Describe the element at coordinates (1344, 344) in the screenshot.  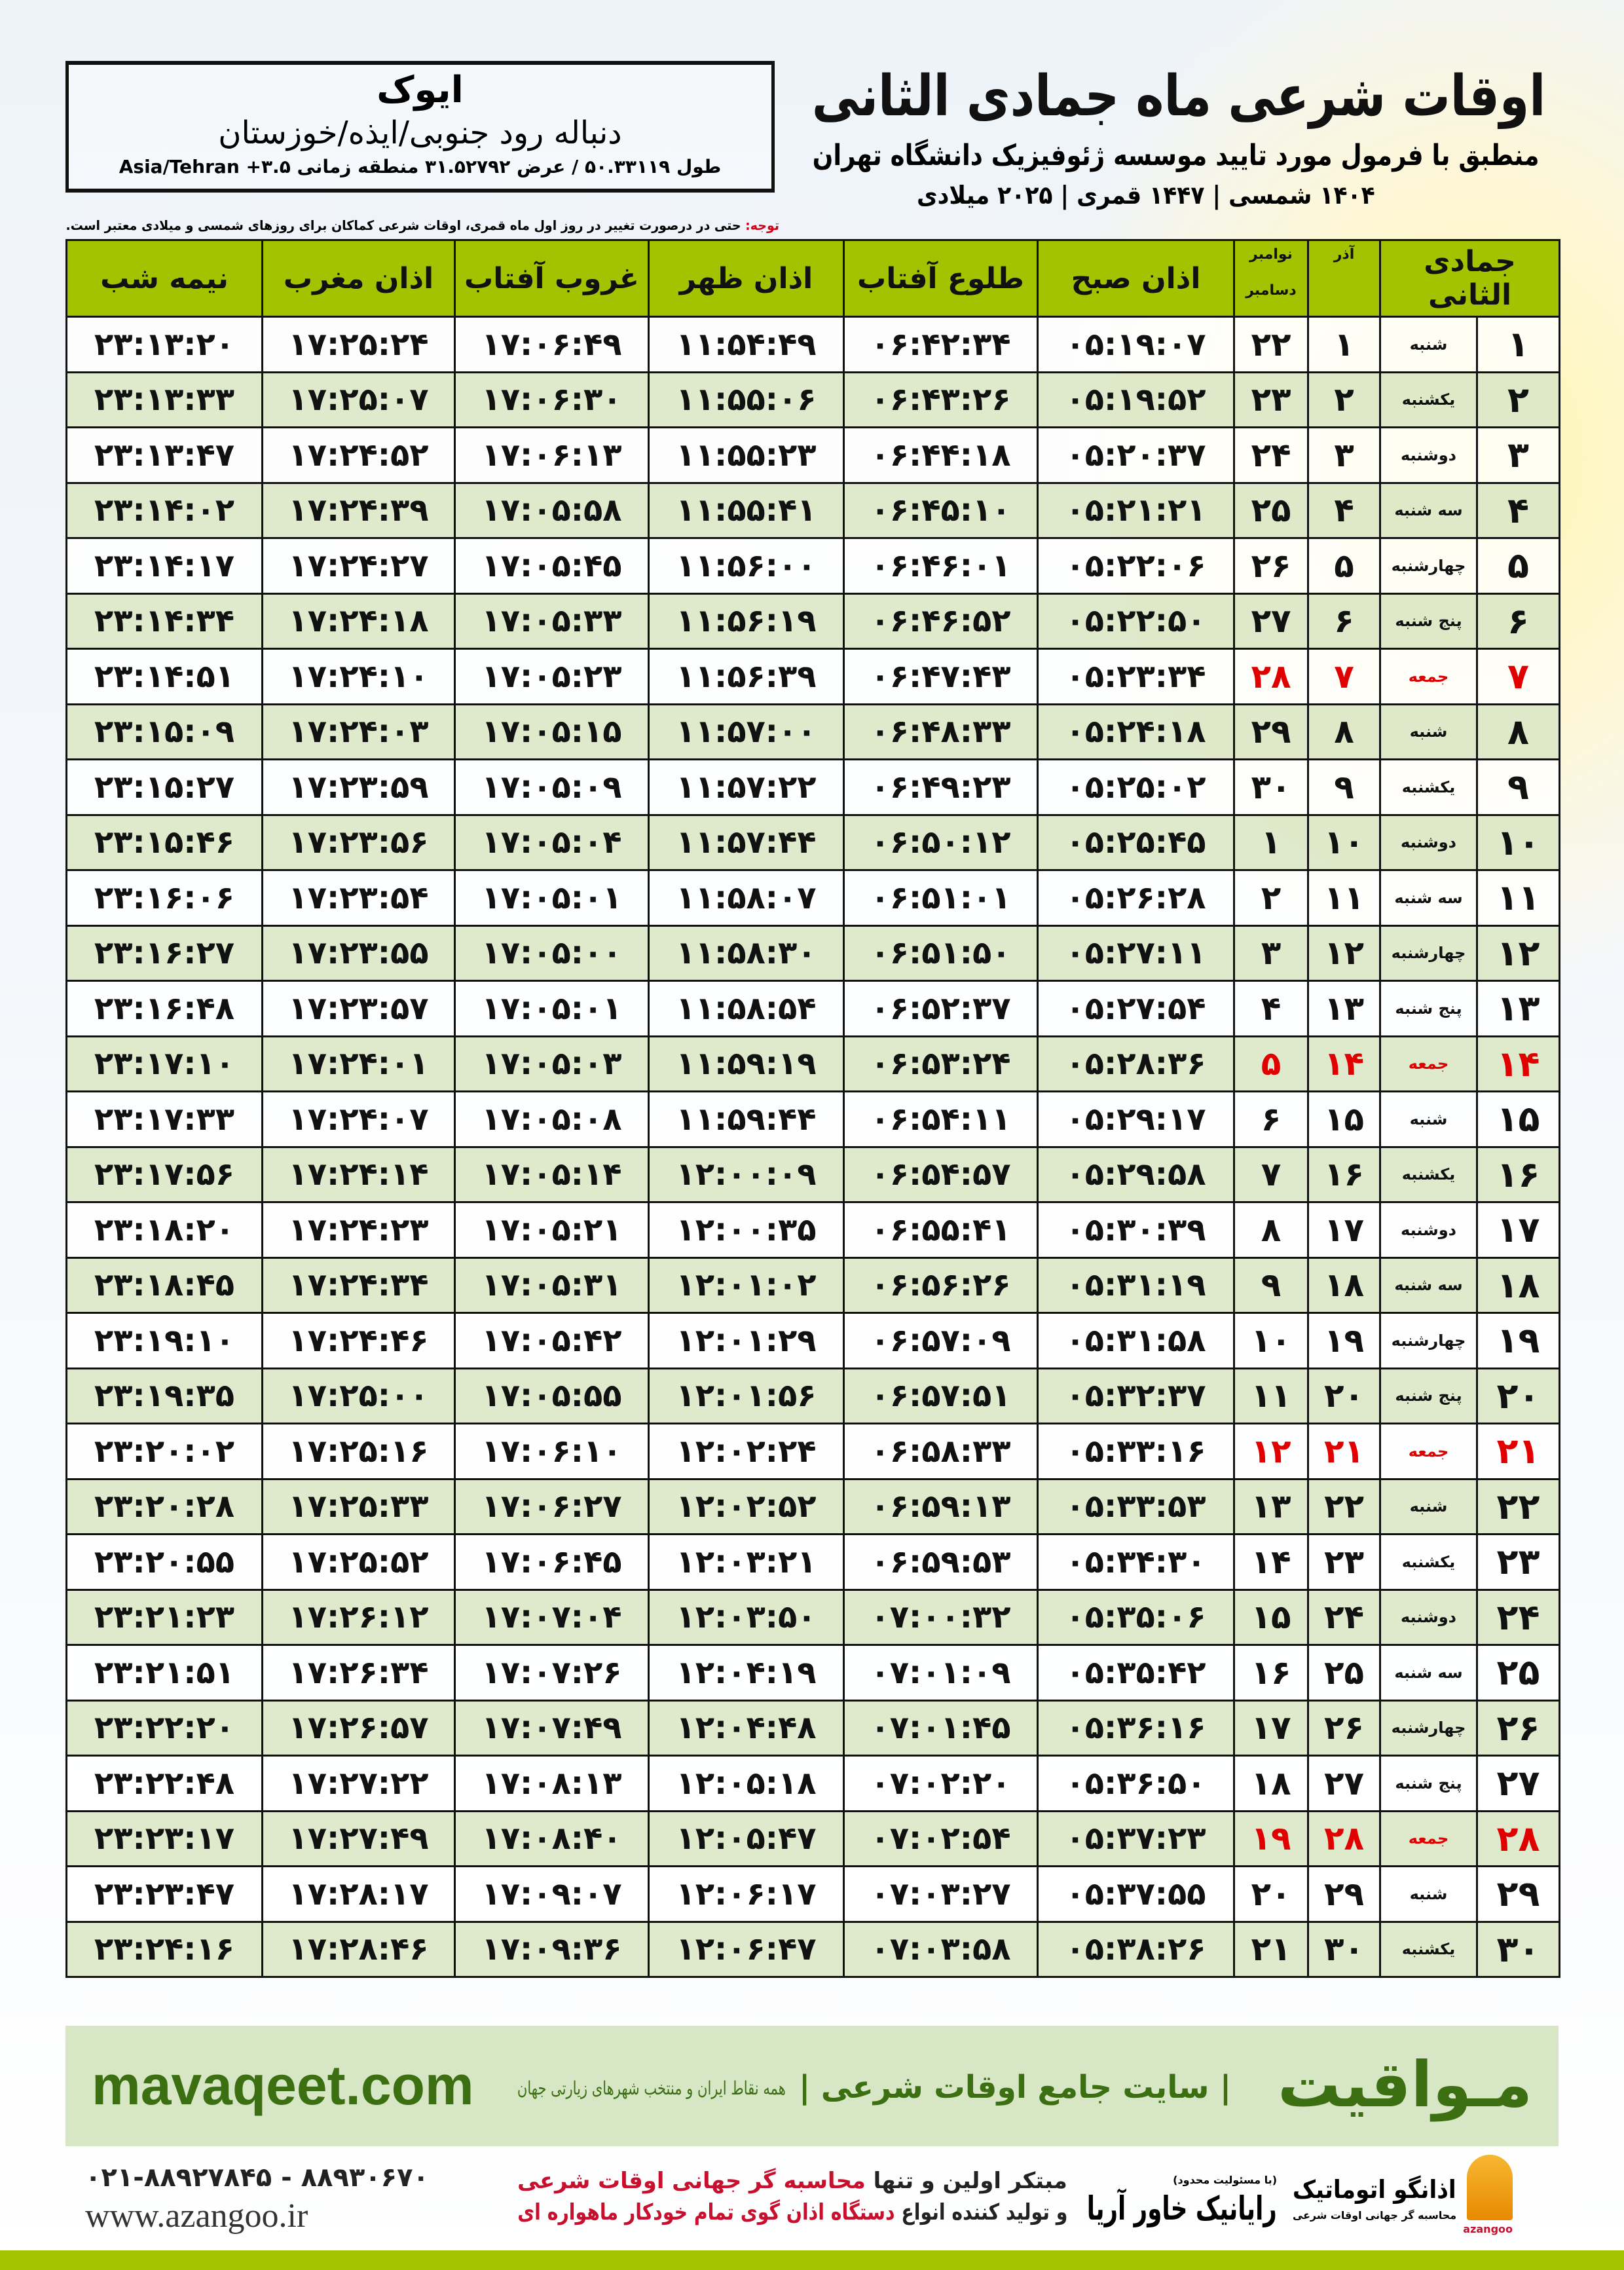
I see `azar-day: ۱` at that location.